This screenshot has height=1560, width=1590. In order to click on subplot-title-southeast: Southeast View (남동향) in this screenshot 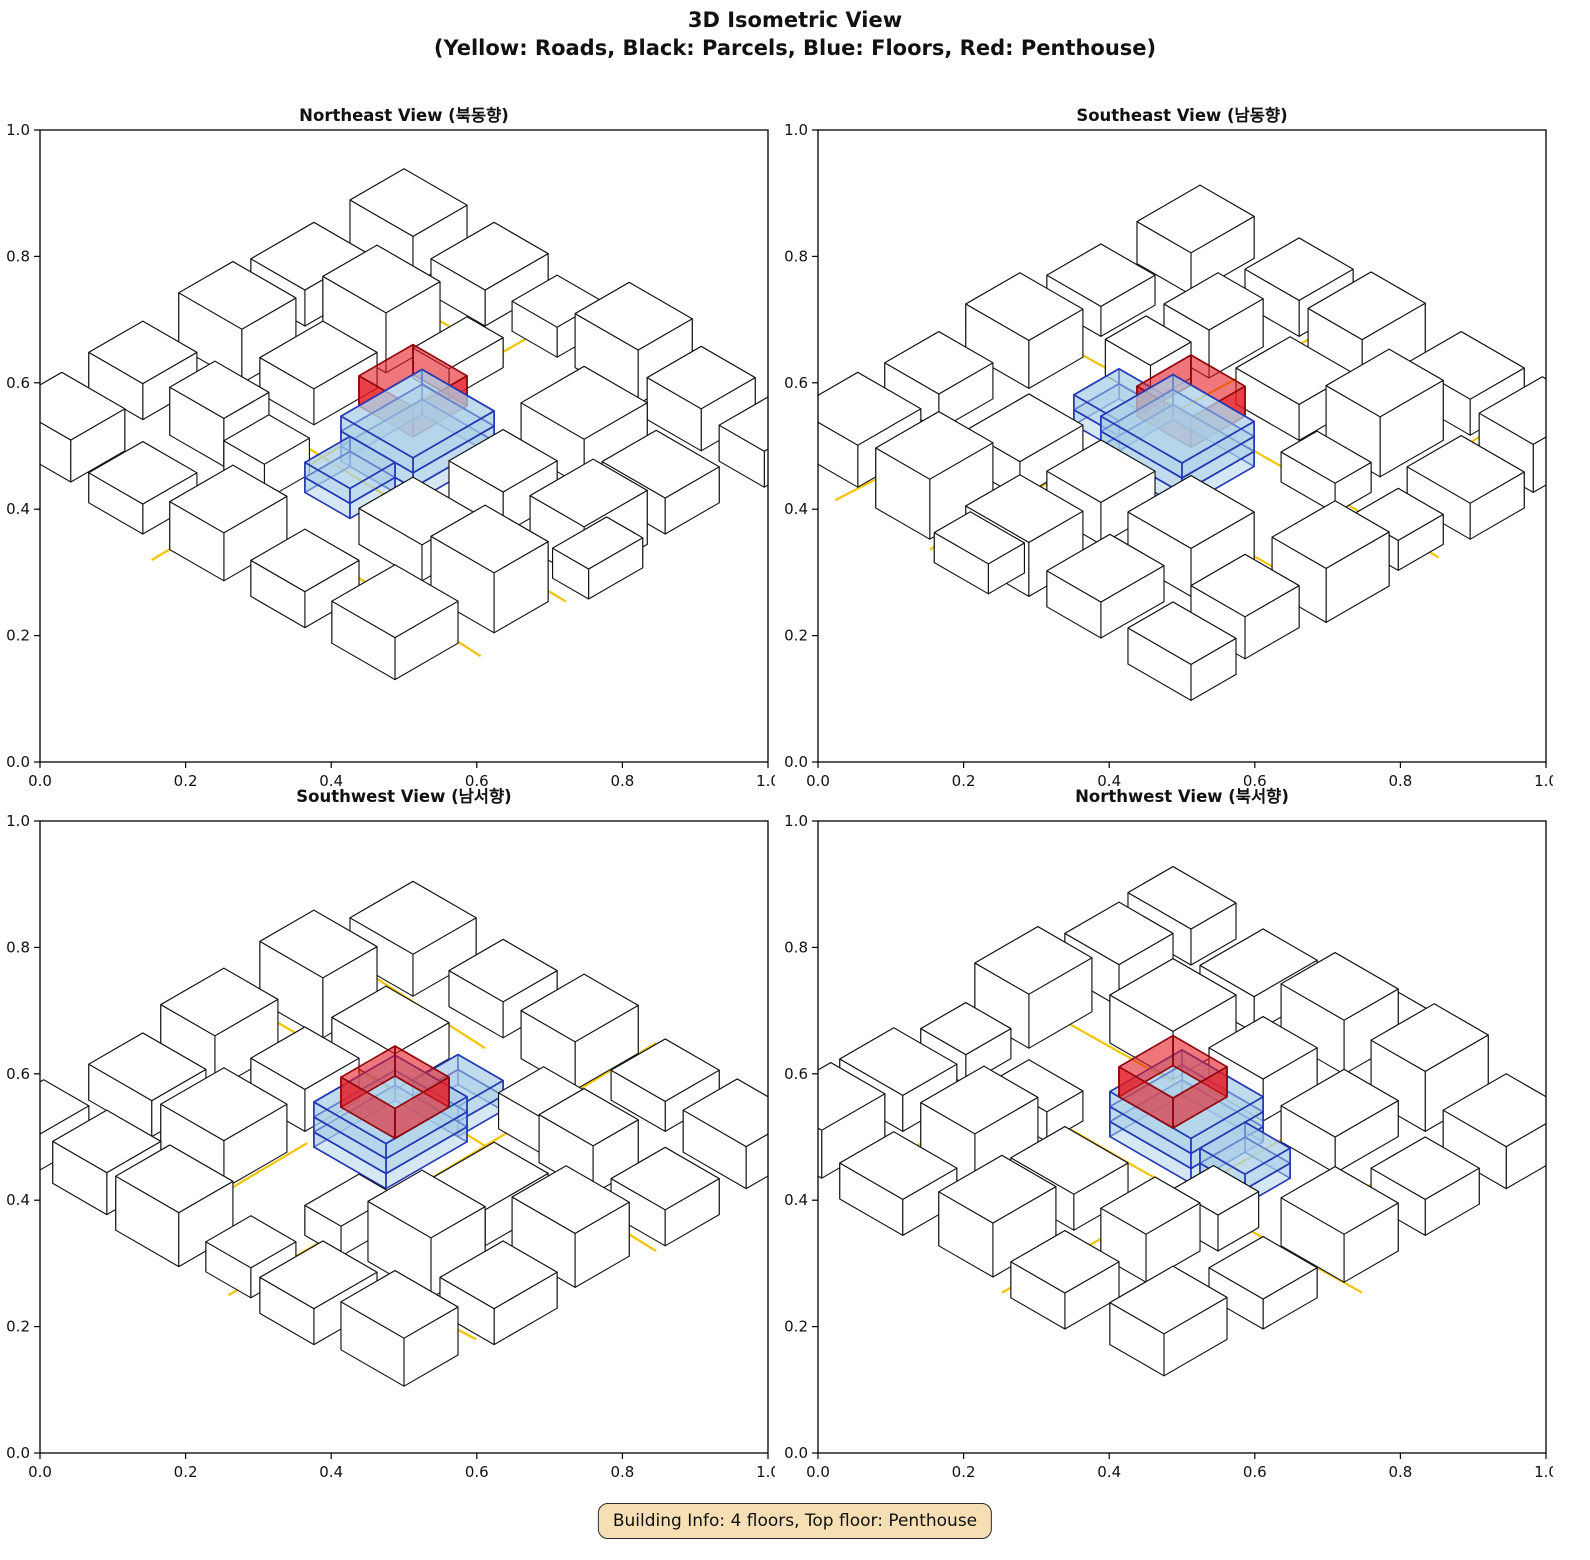, I will do `click(1182, 115)`.